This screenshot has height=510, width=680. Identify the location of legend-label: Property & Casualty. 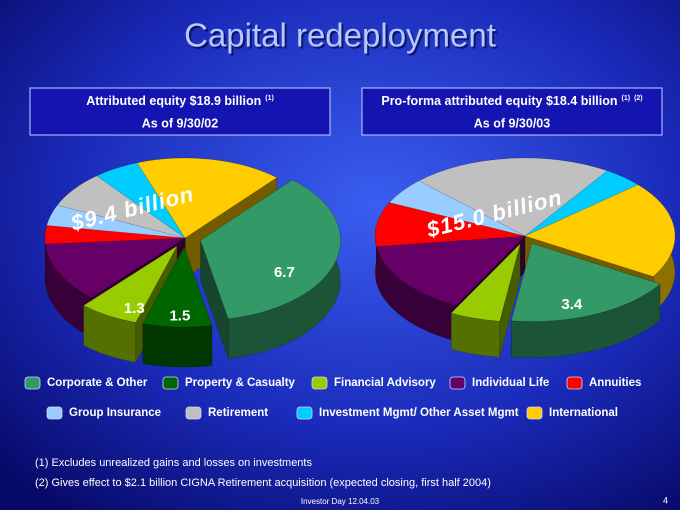
(240, 383).